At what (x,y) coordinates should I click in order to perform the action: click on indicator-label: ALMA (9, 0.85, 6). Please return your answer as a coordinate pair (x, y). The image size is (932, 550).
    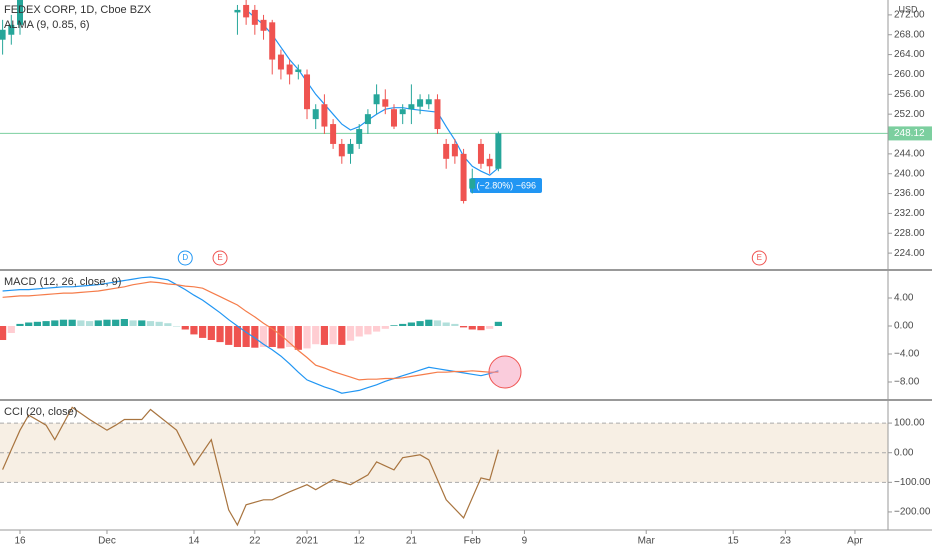
    Looking at the image, I should click on (47, 25).